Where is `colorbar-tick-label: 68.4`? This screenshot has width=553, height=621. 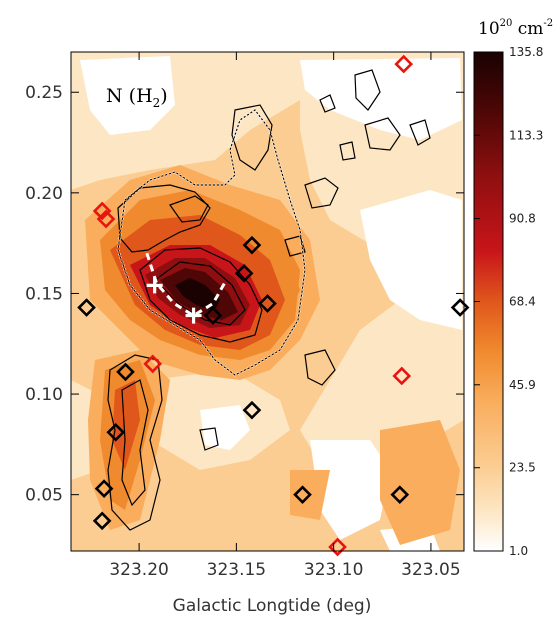
colorbar-tick-label: 68.4 is located at coordinates (522, 302).